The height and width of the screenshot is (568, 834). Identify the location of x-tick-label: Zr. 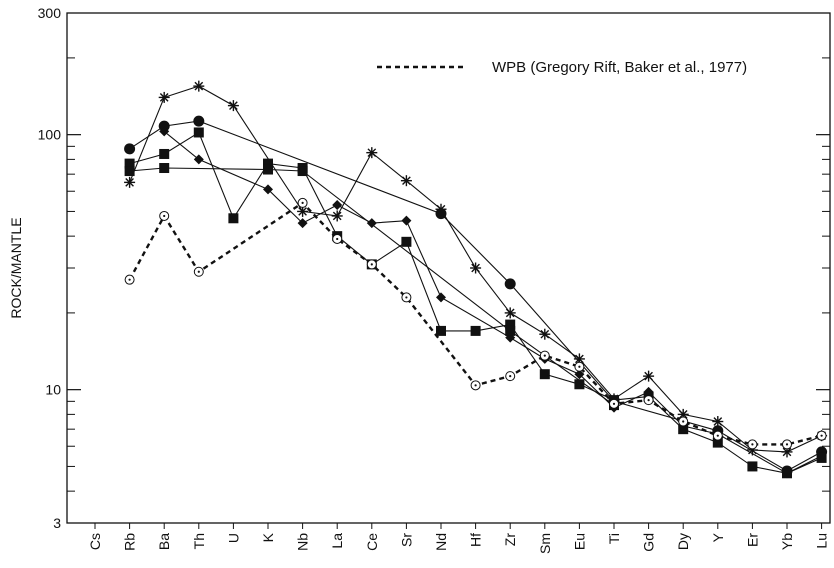
(510, 540).